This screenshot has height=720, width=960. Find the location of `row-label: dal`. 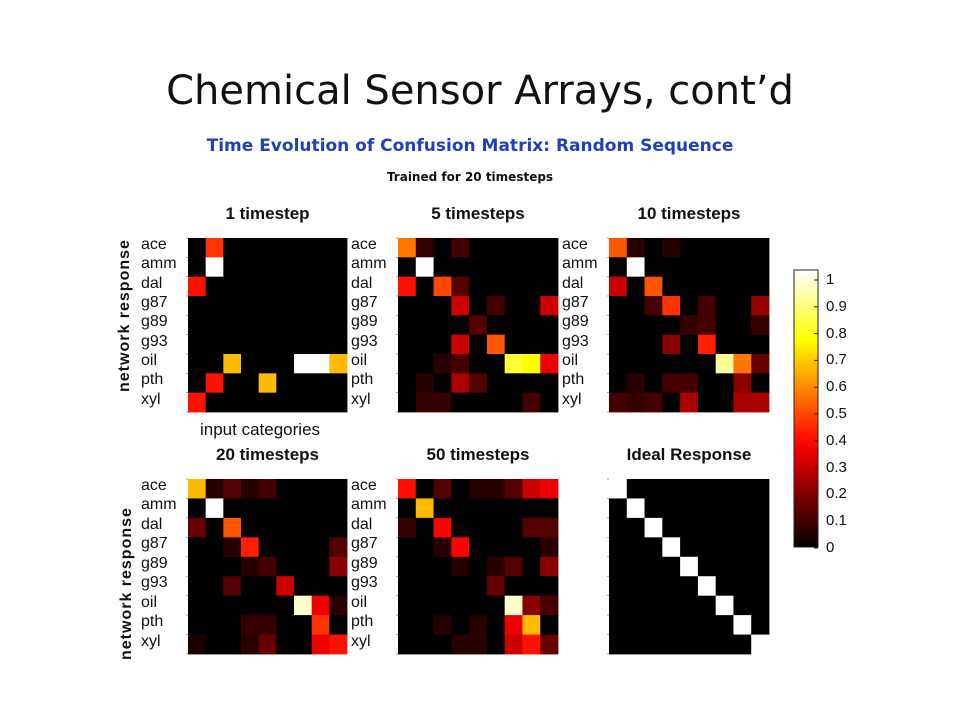

row-label: dal is located at coordinates (152, 283).